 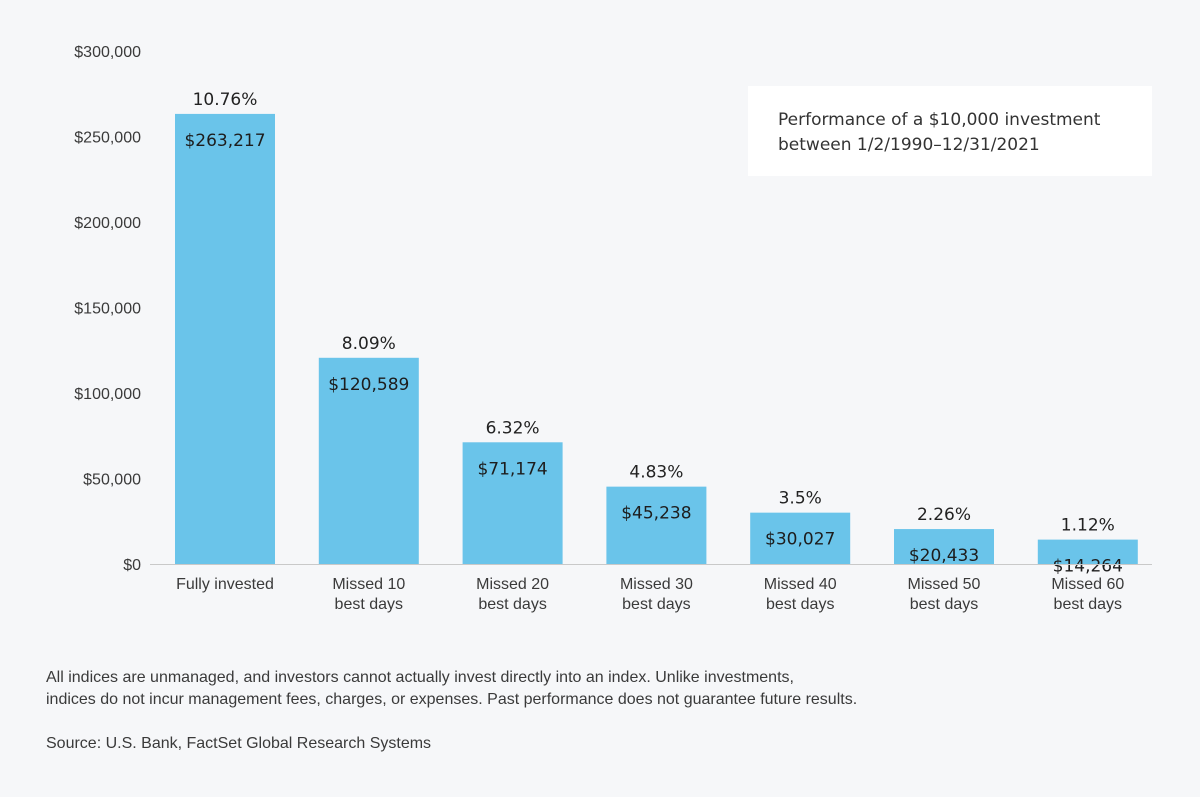 I want to click on x-tick-label: Fully invested, so click(x=225, y=584).